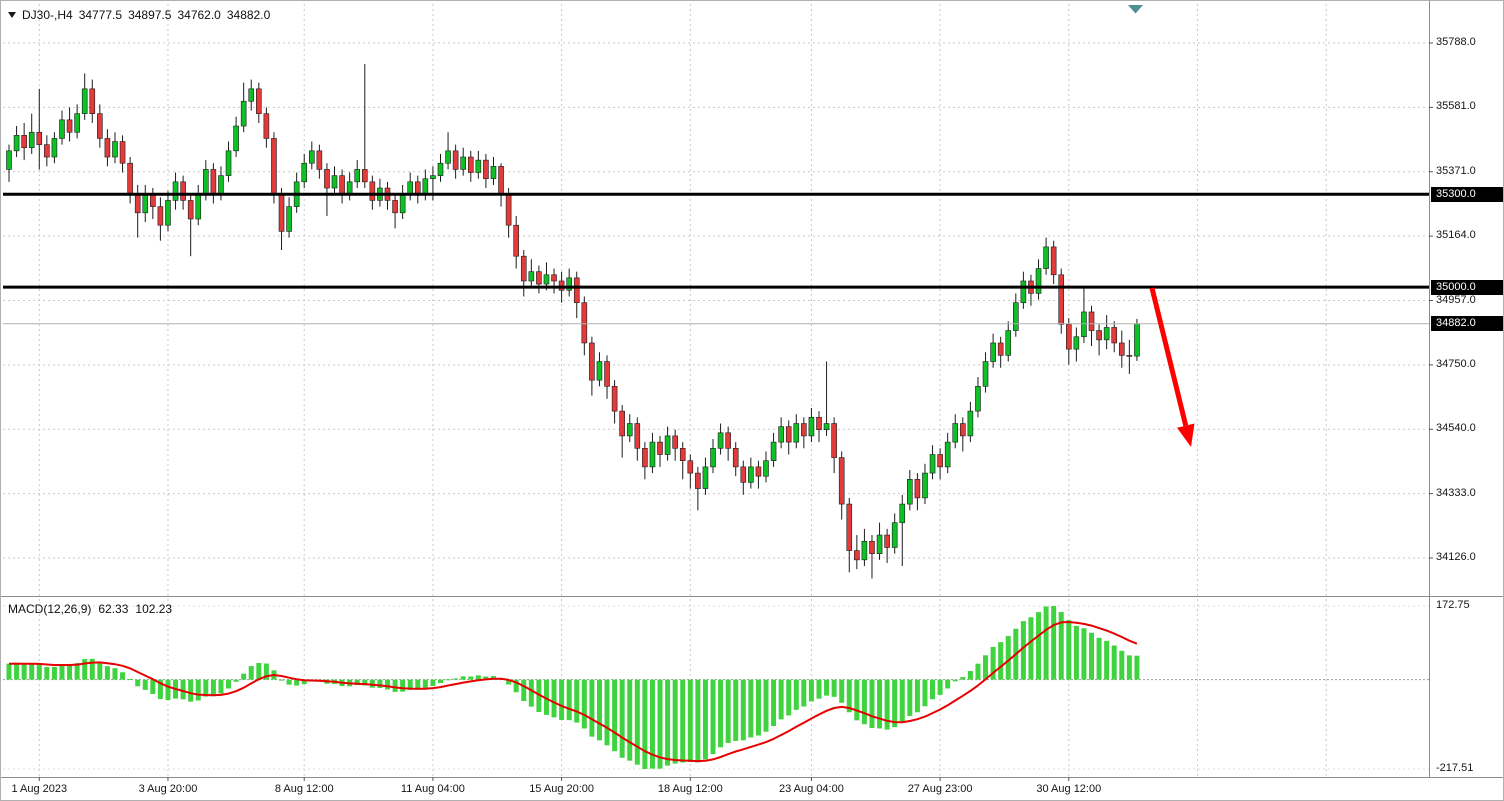  I want to click on time-axis-label: 1 Aug 2023, so click(39, 789).